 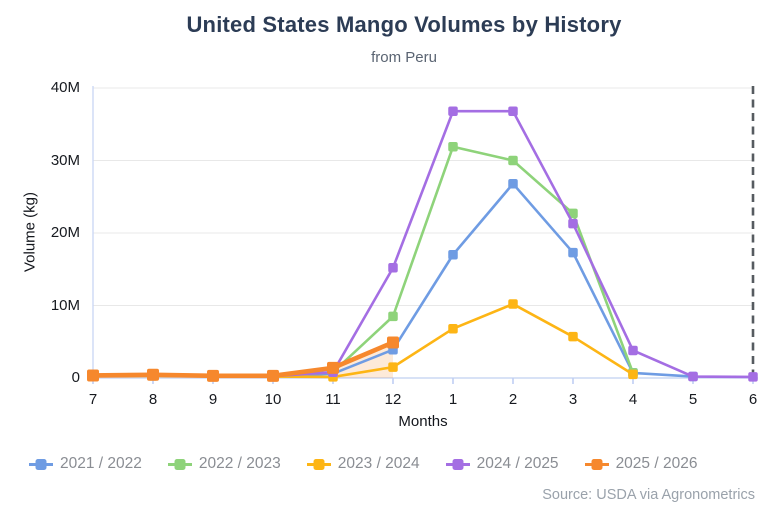 I want to click on y-tick-label-40M: 40M, so click(x=65, y=87).